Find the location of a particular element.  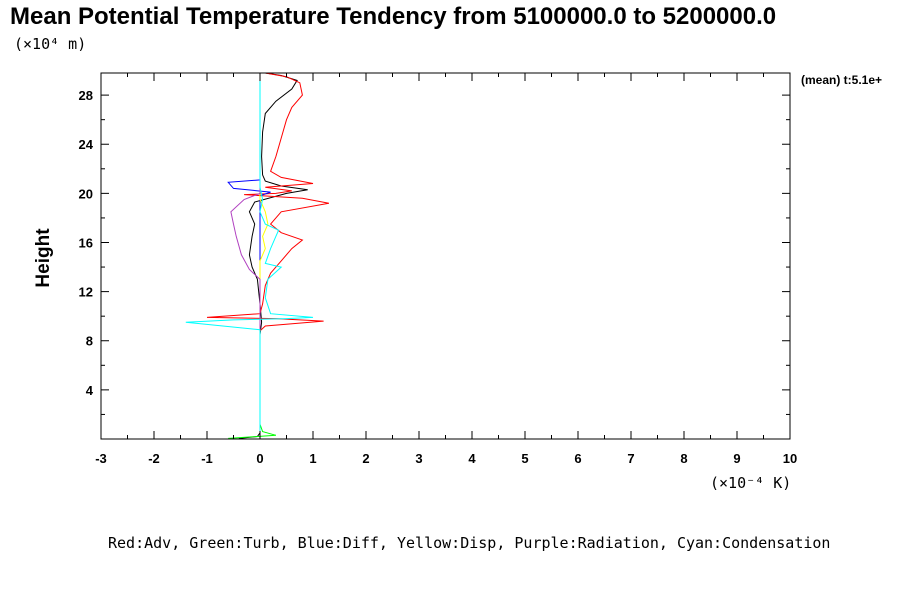

y-tick-label: 20 is located at coordinates (86, 193).